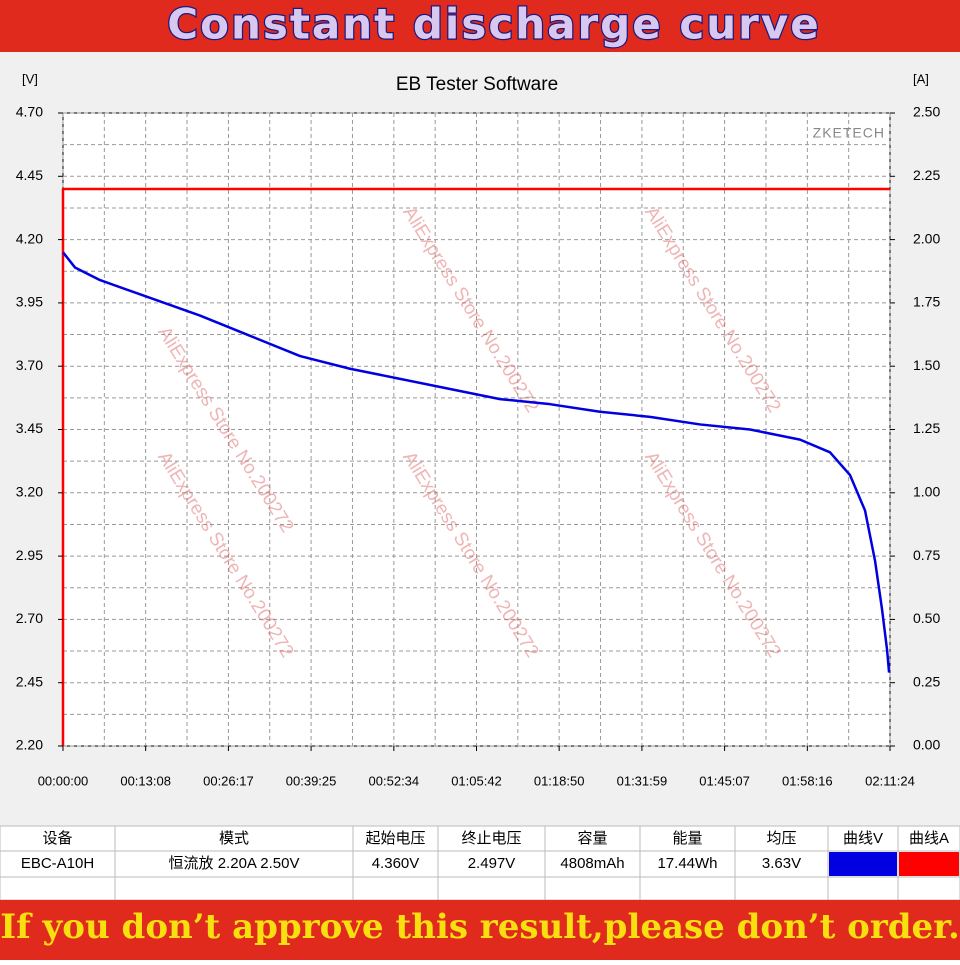 This screenshot has width=960, height=965. I want to click on table-cell: 17.44Wh, so click(687, 863).